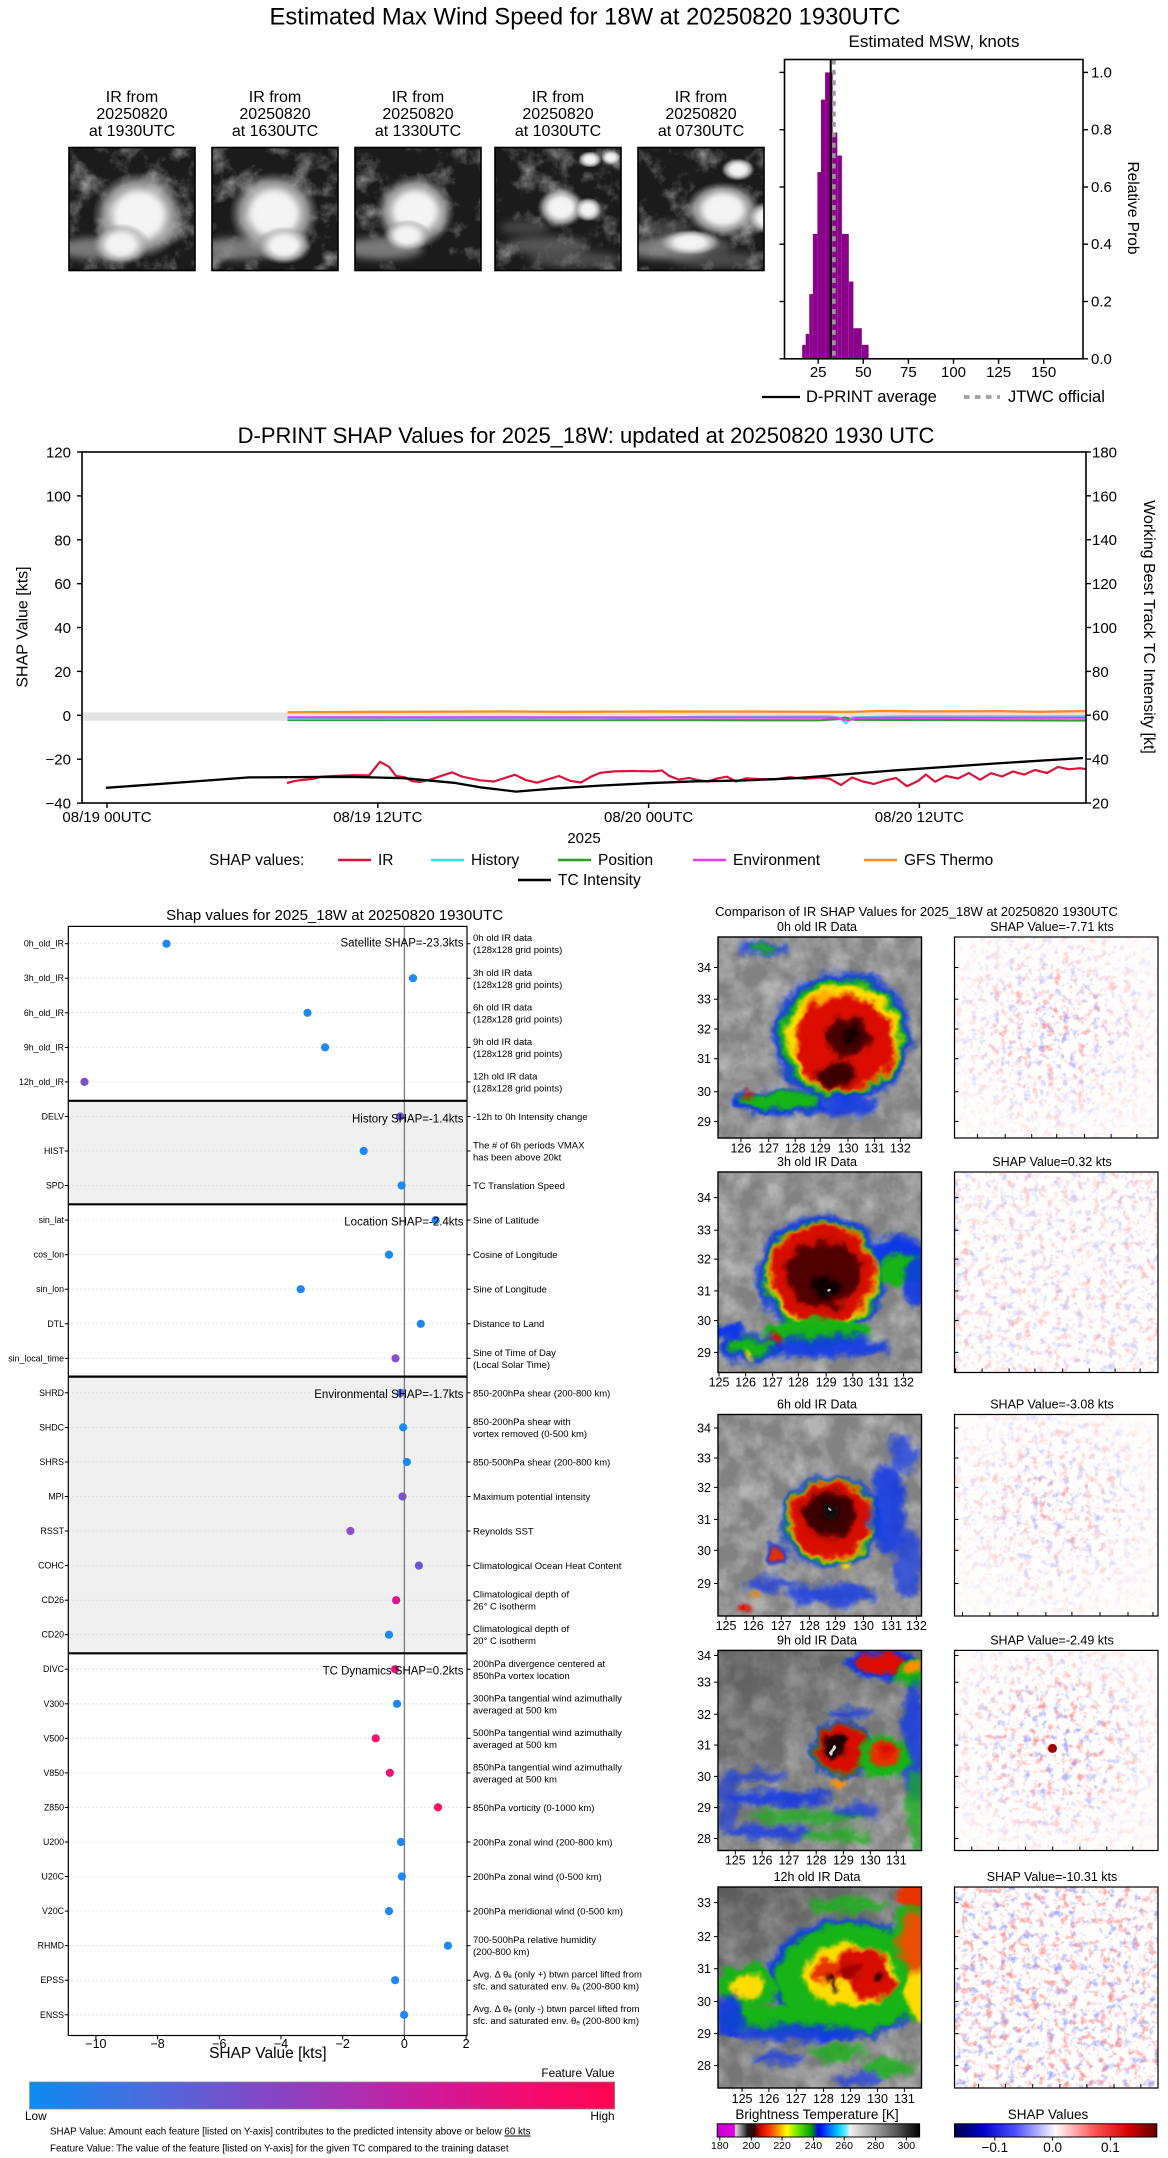  What do you see at coordinates (916, 1626) in the screenshot?
I see `svg-text: 132` at bounding box center [916, 1626].